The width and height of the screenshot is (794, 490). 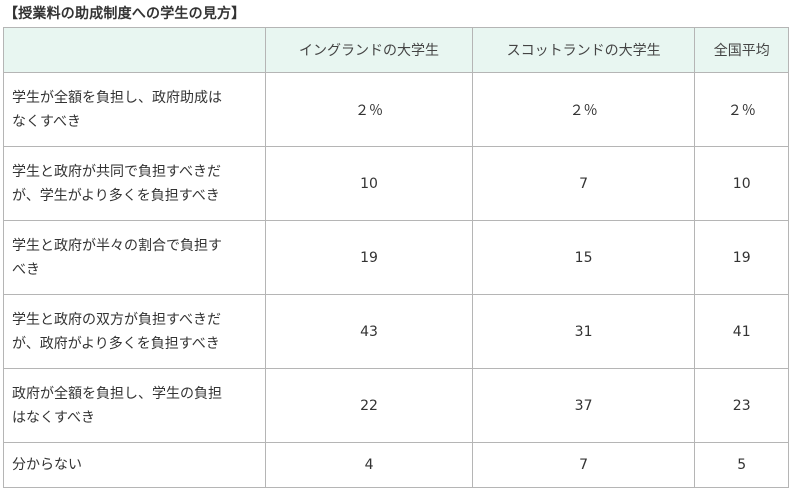 I want to click on cell-national-average: 23, so click(x=741, y=405).